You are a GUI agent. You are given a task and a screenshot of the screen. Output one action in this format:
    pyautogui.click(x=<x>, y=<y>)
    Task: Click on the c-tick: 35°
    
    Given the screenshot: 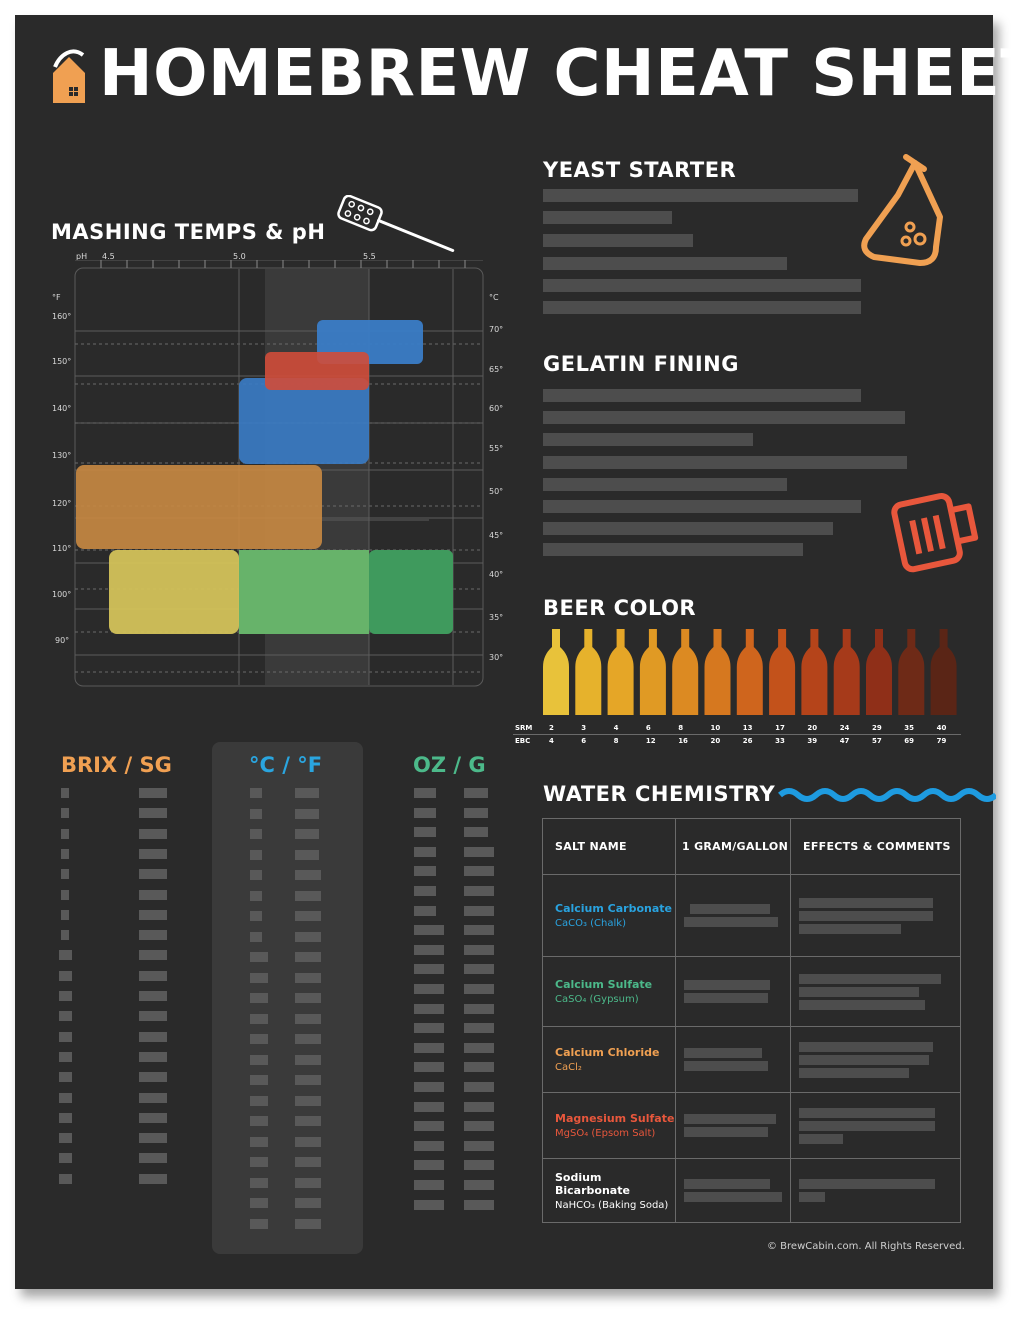 What is the action you would take?
    pyautogui.click(x=496, y=617)
    